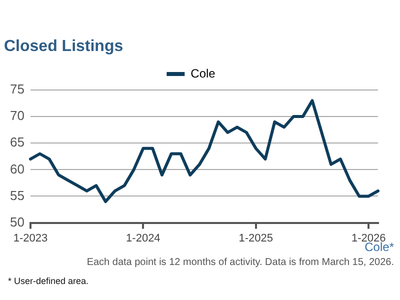  What do you see at coordinates (17, 89) in the screenshot?
I see `y-tick-label: 75` at bounding box center [17, 89].